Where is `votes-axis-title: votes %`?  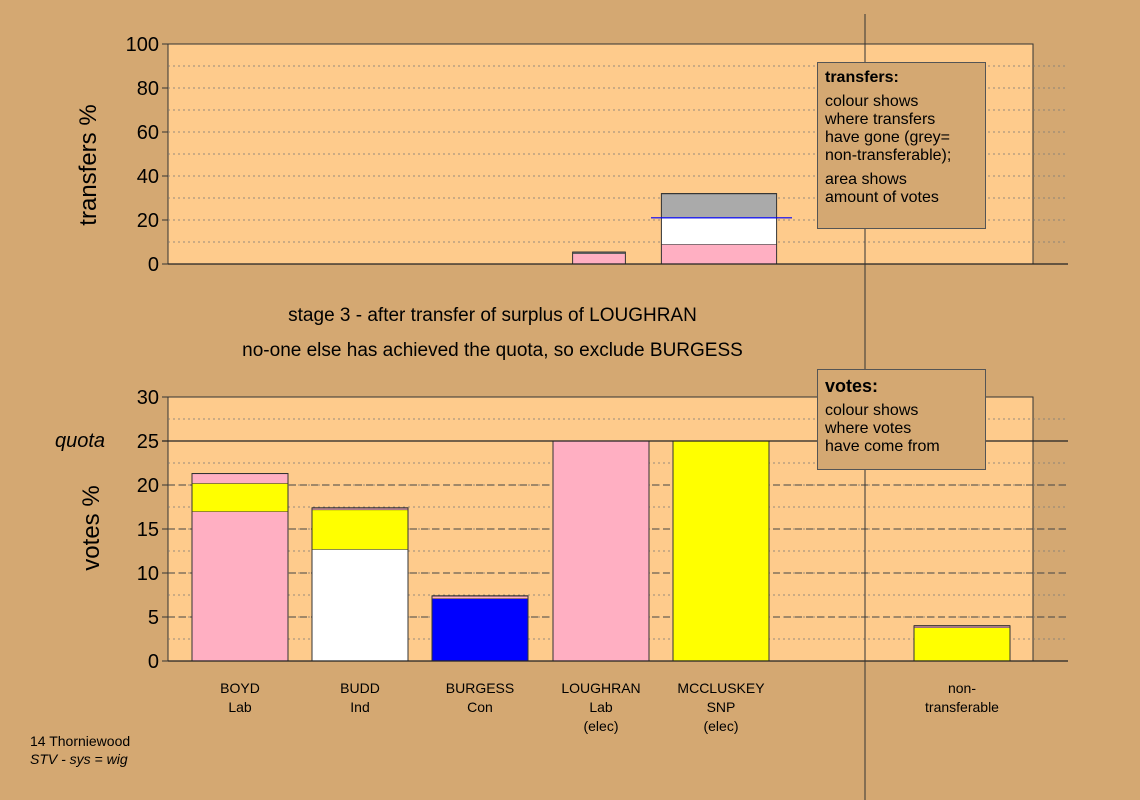 votes-axis-title: votes % is located at coordinates (91, 527).